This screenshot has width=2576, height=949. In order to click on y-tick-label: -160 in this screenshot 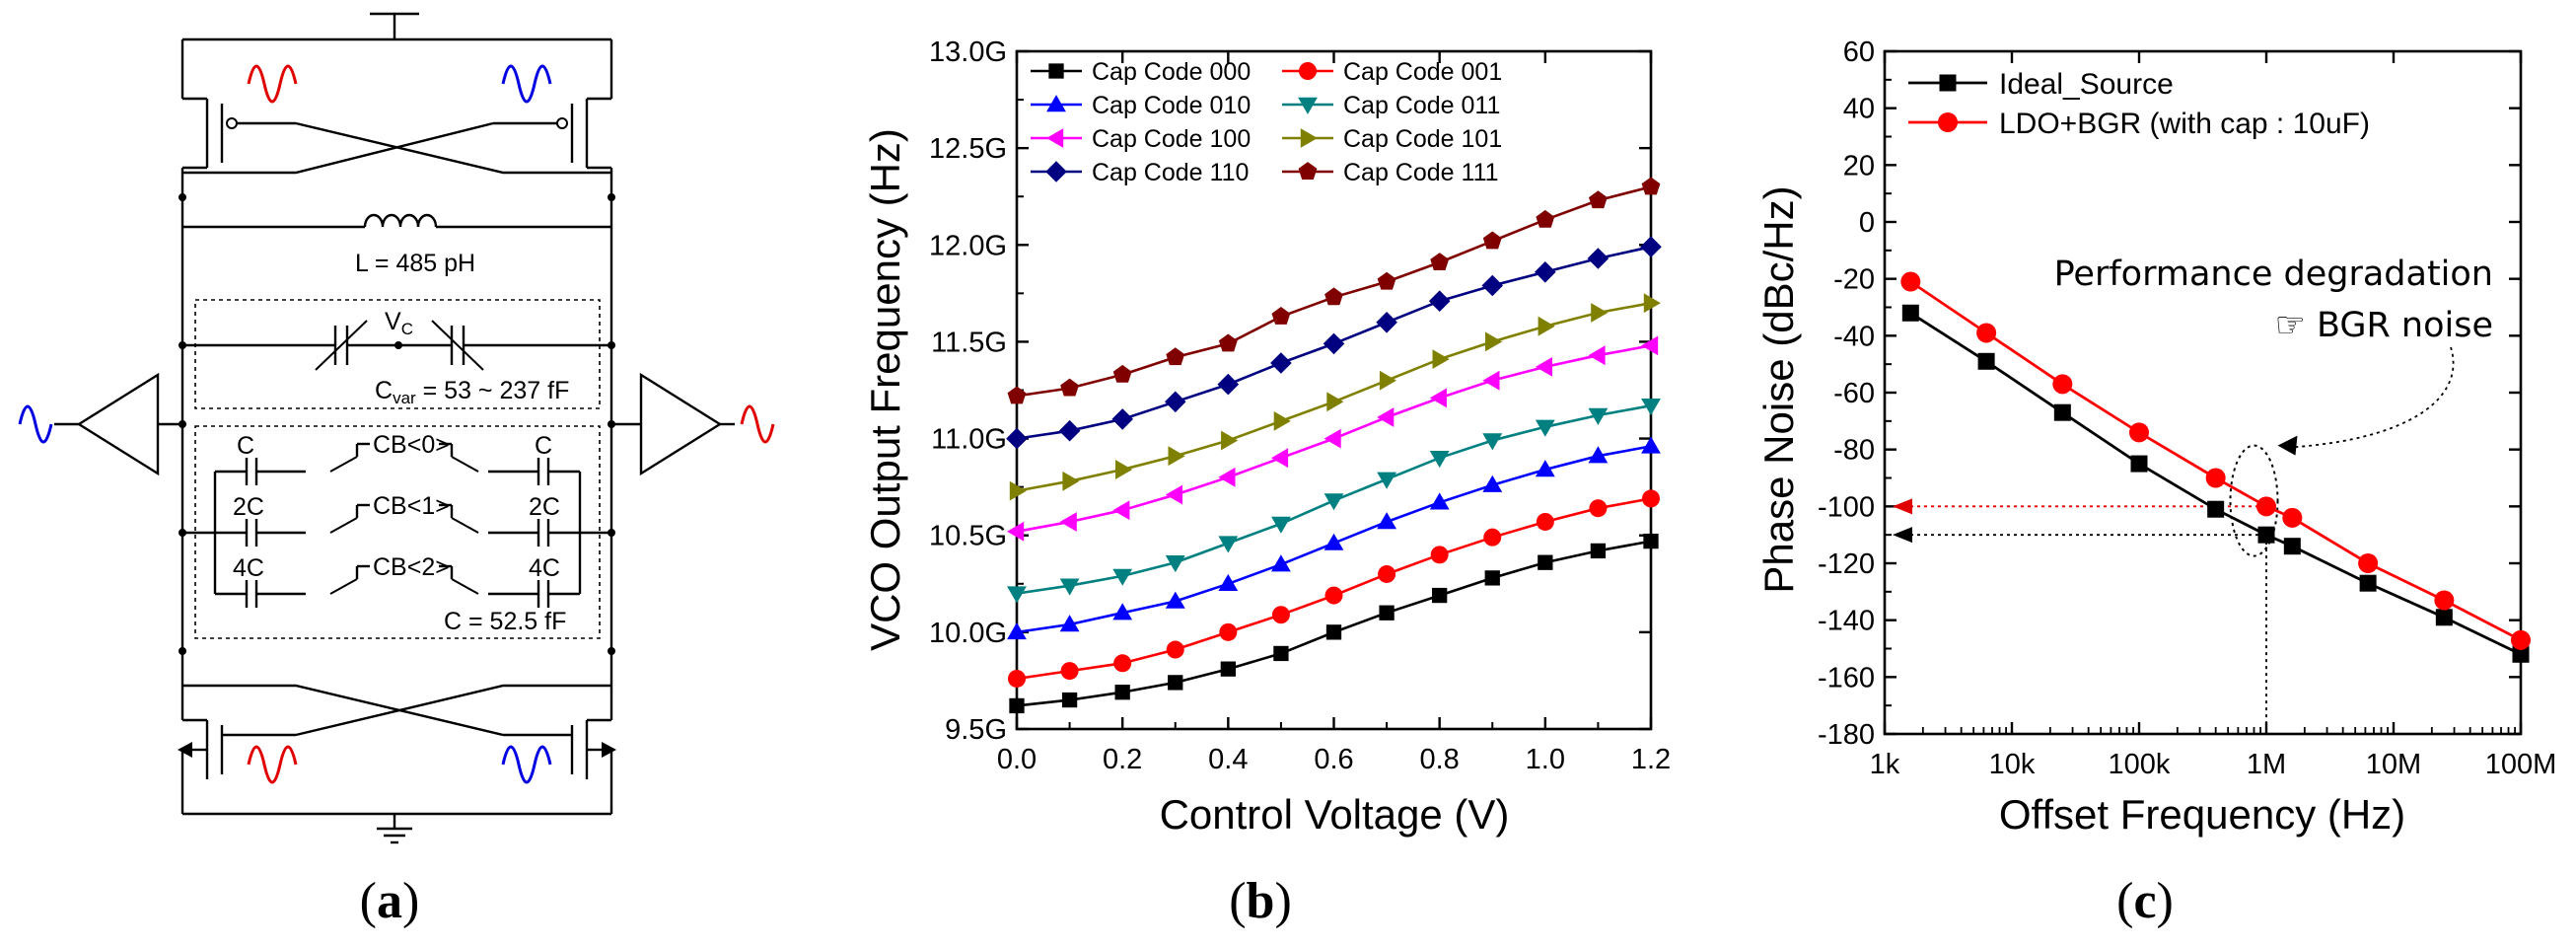, I will do `click(1846, 678)`.